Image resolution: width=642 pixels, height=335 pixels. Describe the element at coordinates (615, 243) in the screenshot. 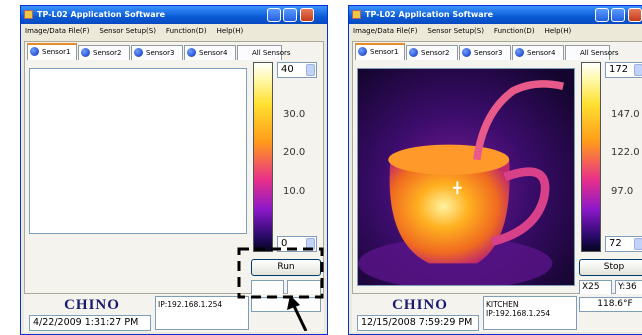

I see `spinner-value: 72` at that location.